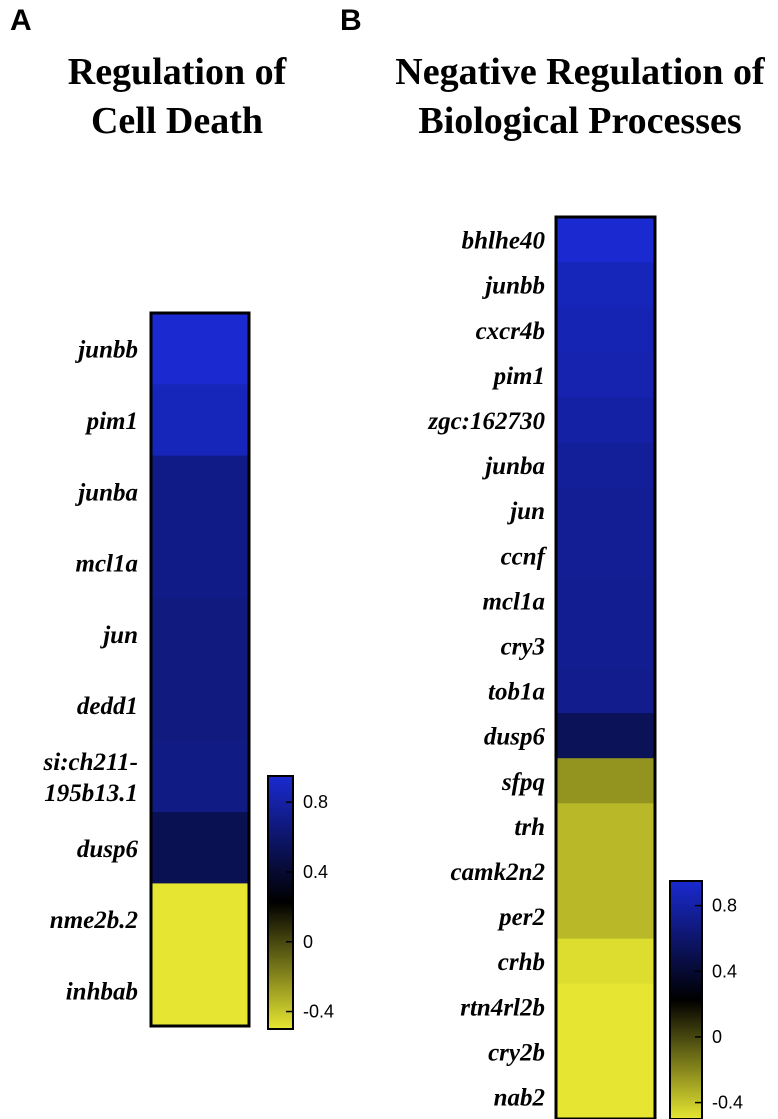 This screenshot has width=778, height=1119. What do you see at coordinates (504, 241) in the screenshot?
I see `panel-b-gene-label-0: bhlhe40` at bounding box center [504, 241].